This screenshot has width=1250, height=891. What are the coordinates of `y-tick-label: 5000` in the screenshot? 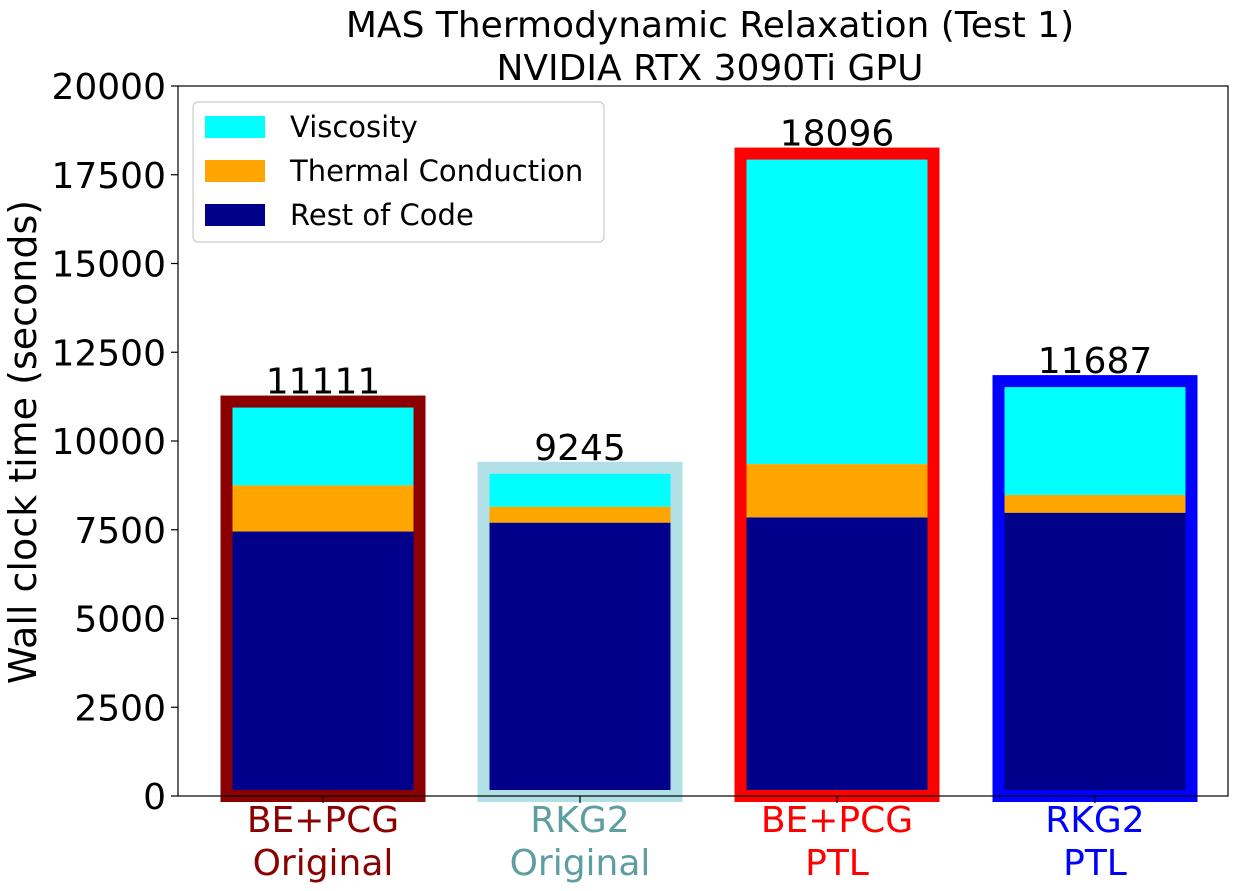 It's located at (120, 620).